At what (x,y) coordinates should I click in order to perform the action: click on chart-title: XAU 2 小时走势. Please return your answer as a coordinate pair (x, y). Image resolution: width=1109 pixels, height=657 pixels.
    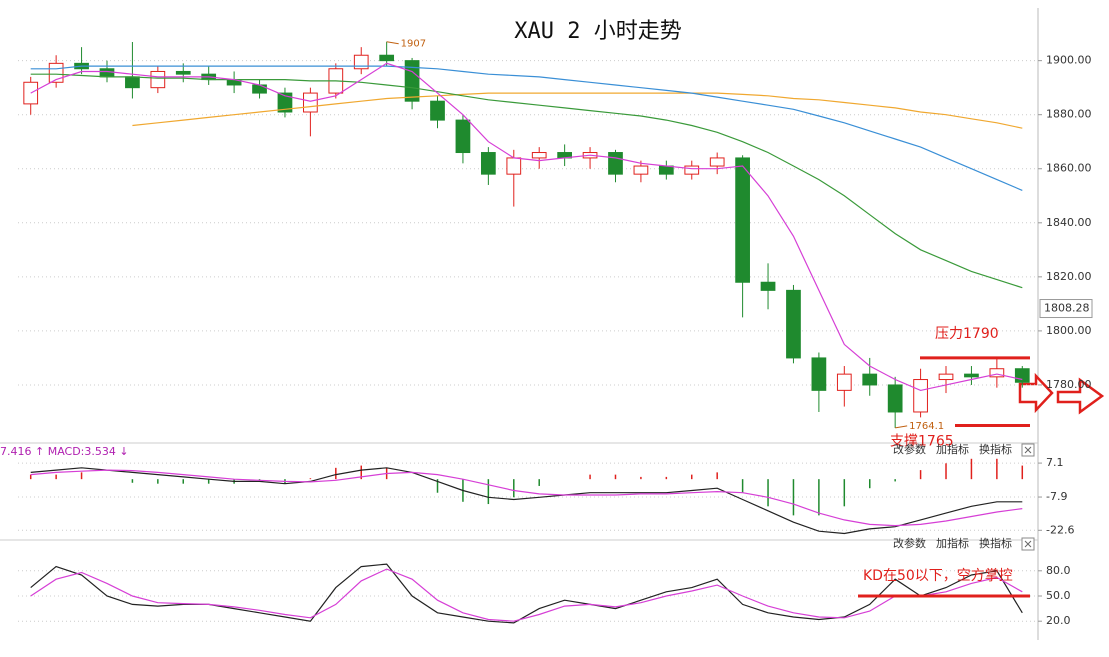
    Looking at the image, I should click on (597, 31).